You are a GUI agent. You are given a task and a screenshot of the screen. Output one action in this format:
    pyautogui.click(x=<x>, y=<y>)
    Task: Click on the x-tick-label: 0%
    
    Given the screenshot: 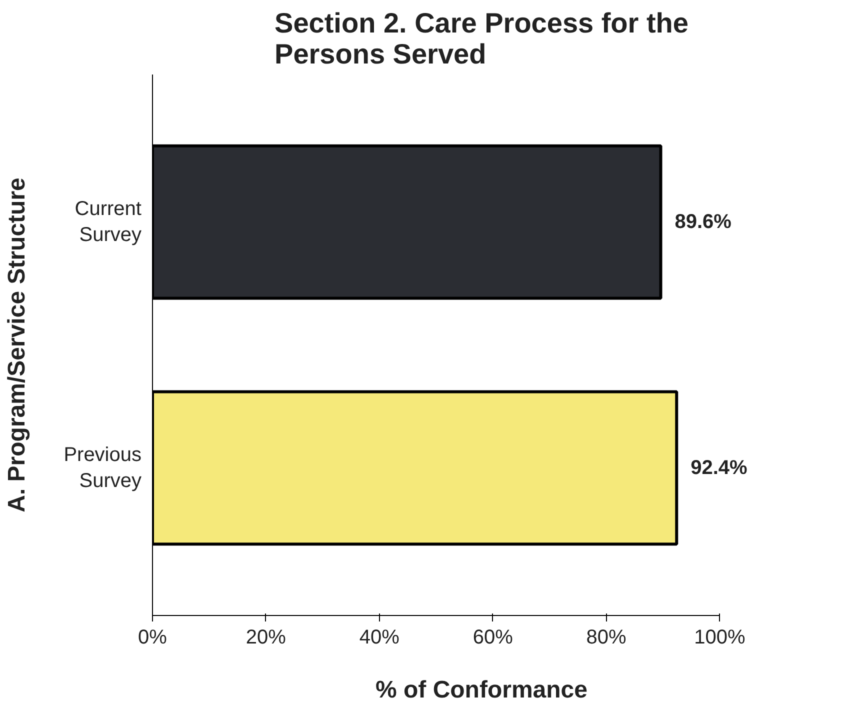 What is the action you would take?
    pyautogui.click(x=153, y=637)
    